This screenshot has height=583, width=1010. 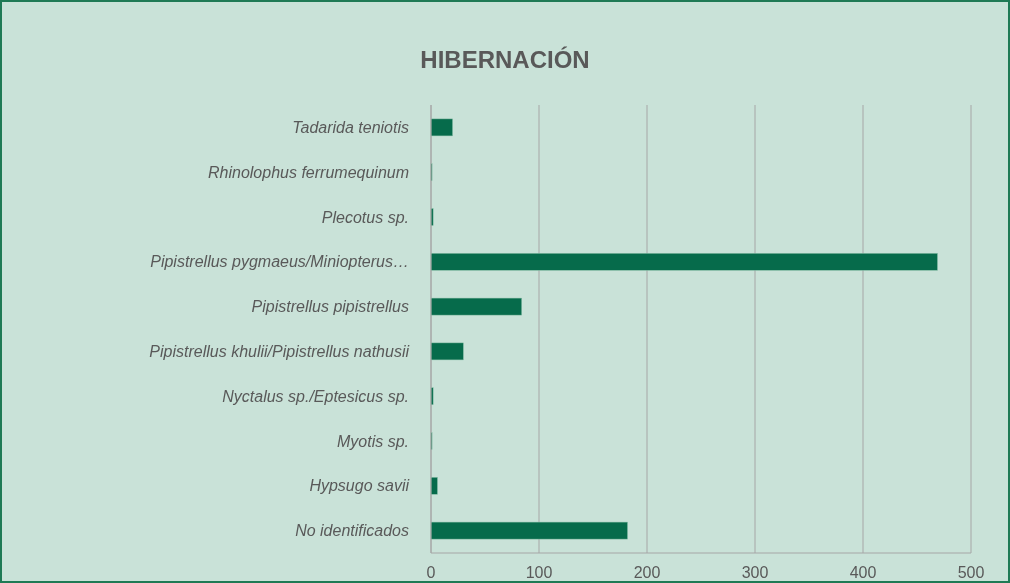 I want to click on x-tick-label: 100, so click(x=539, y=572).